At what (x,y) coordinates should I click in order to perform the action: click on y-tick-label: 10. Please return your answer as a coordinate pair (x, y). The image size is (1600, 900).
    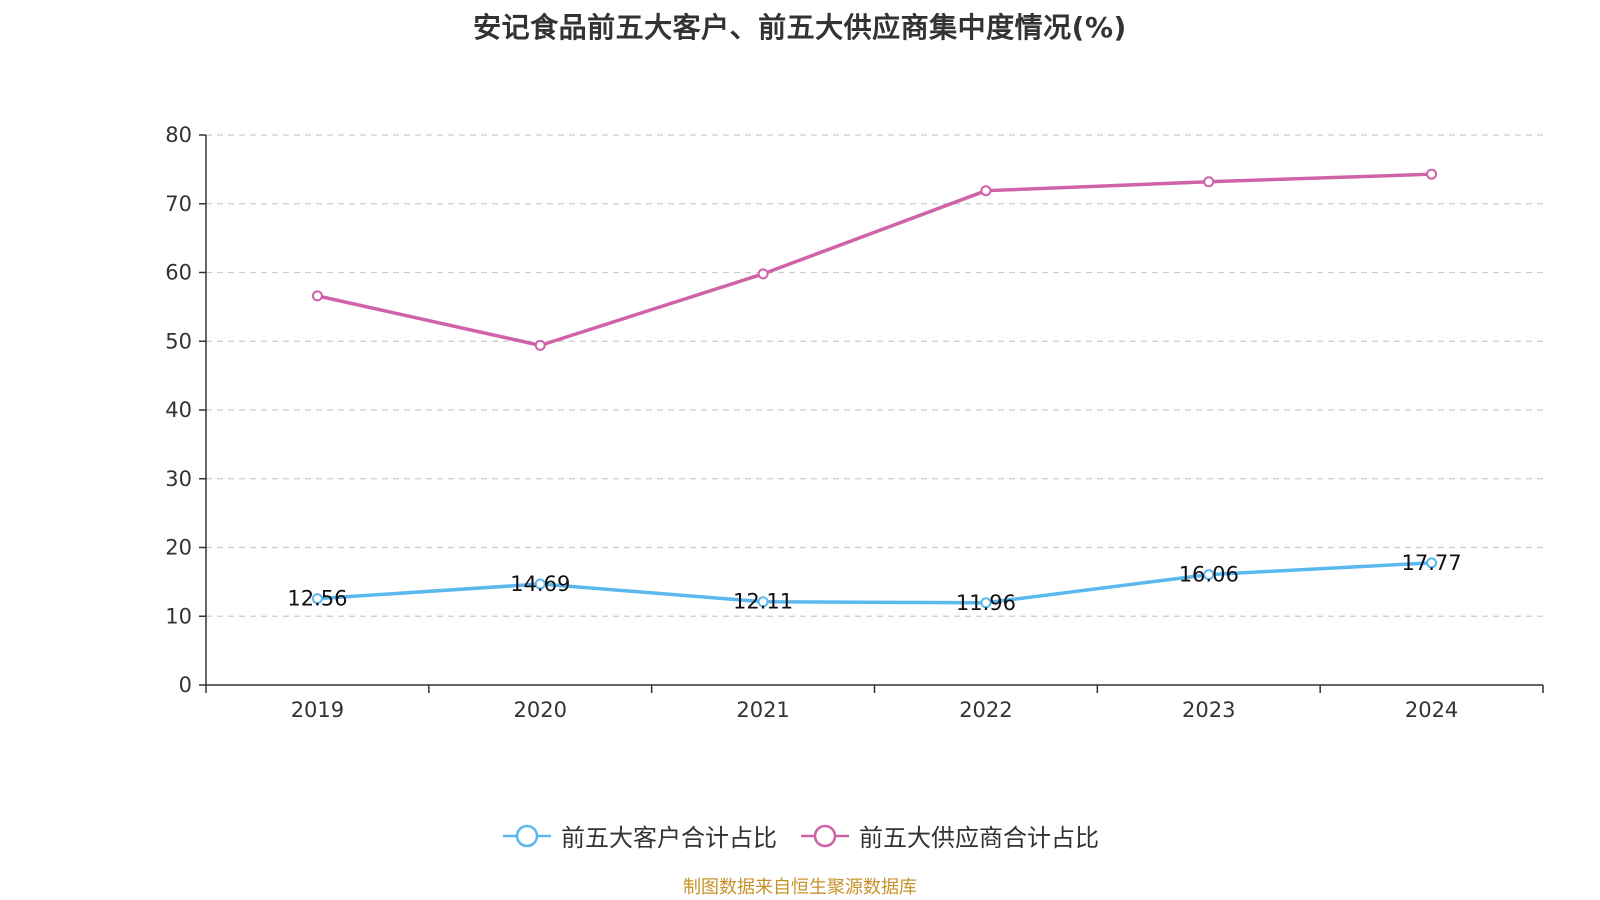
    Looking at the image, I should click on (178, 616).